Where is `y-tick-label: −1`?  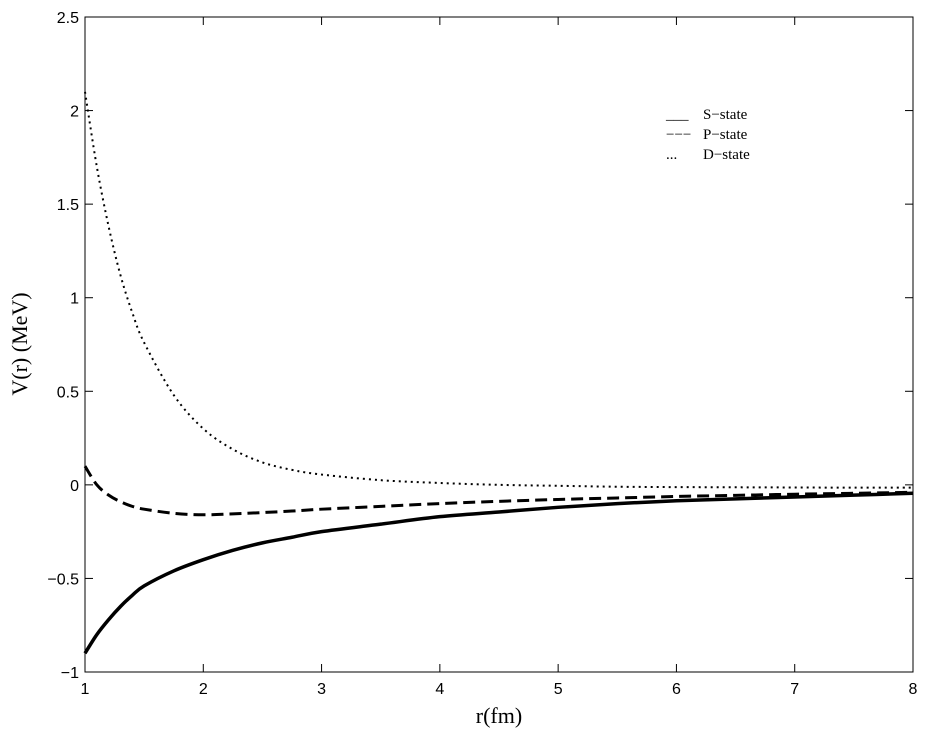
y-tick-label: −1 is located at coordinates (70, 673).